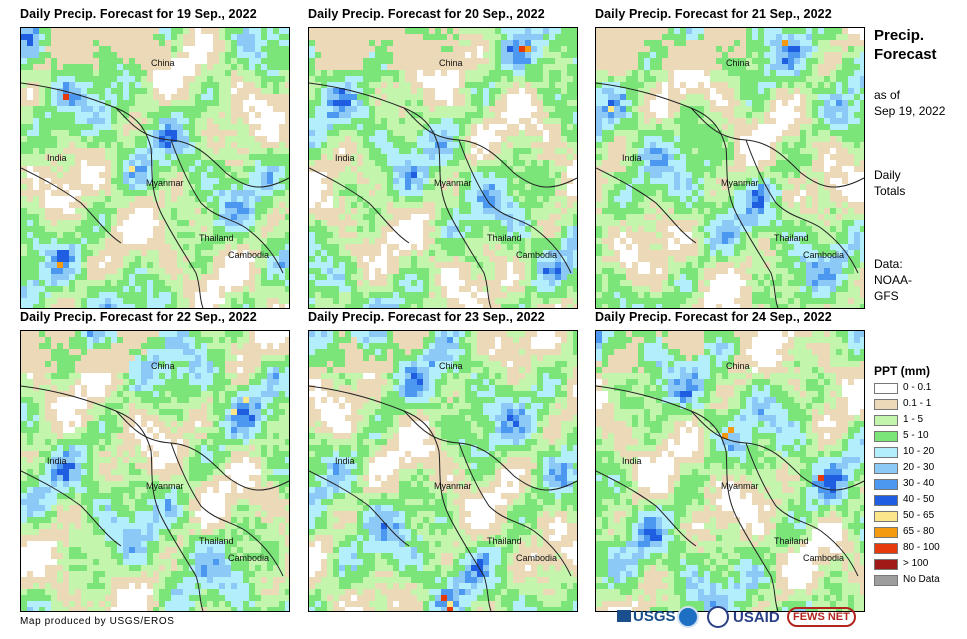 This screenshot has height=639, width=967. I want to click on totals-line2: Totals, so click(890, 191).